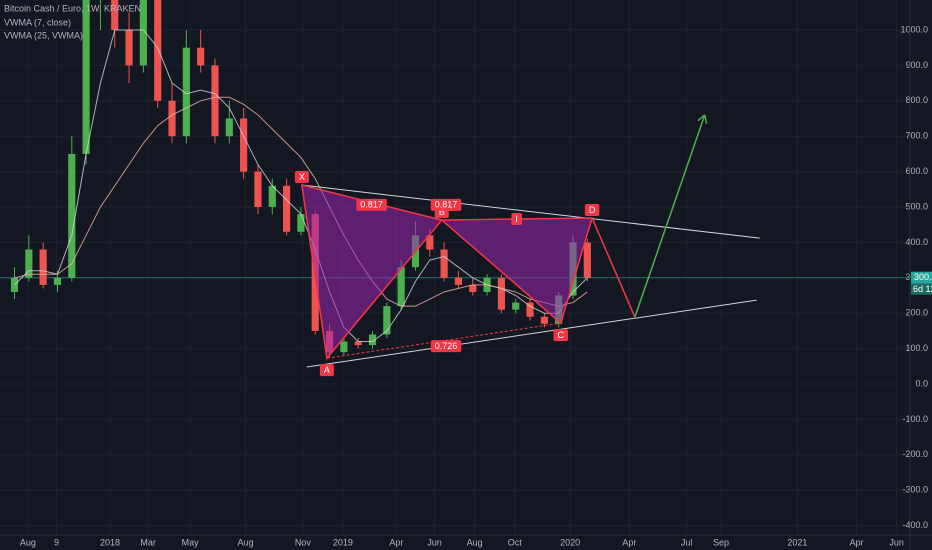 The height and width of the screenshot is (550, 932). Describe the element at coordinates (302, 177) in the screenshot. I see `point-label-text: X` at that location.